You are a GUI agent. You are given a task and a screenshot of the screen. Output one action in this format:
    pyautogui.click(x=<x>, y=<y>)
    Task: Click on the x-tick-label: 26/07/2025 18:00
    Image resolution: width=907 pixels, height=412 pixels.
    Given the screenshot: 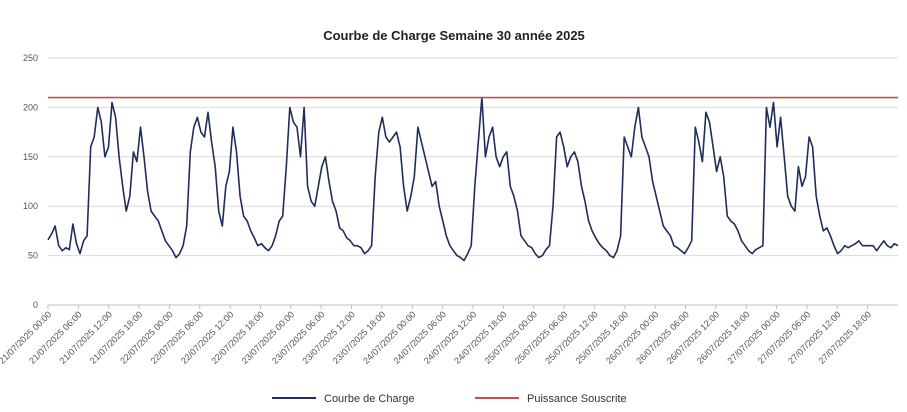 What is the action you would take?
    pyautogui.click(x=723, y=337)
    